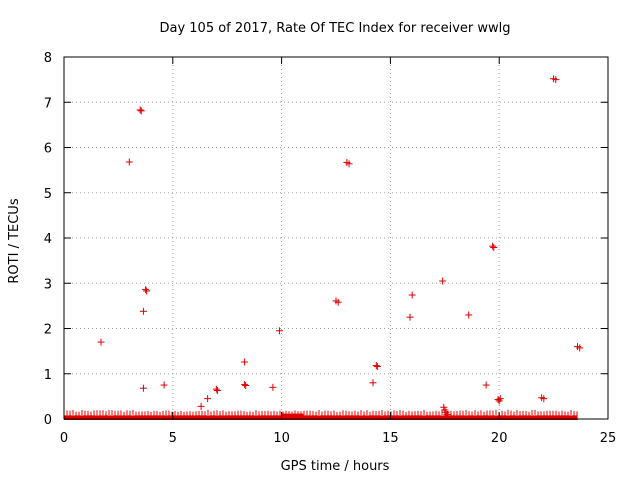 This screenshot has height=480, width=640. I want to click on y-tick-label: 7, so click(48, 103).